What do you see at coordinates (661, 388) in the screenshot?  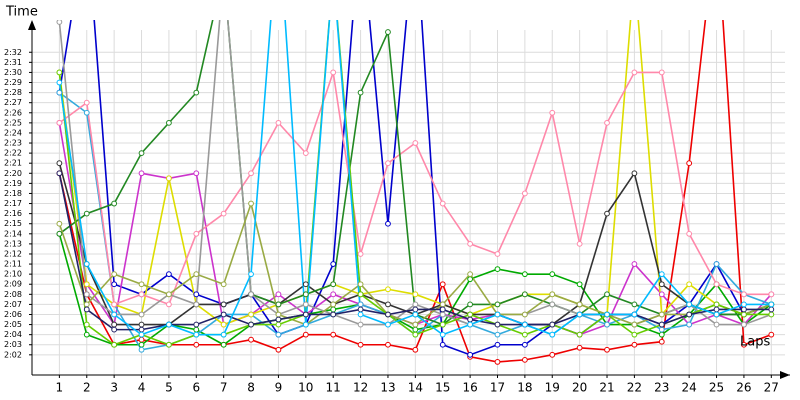 I see `x-tick-label: 23` at bounding box center [661, 388].